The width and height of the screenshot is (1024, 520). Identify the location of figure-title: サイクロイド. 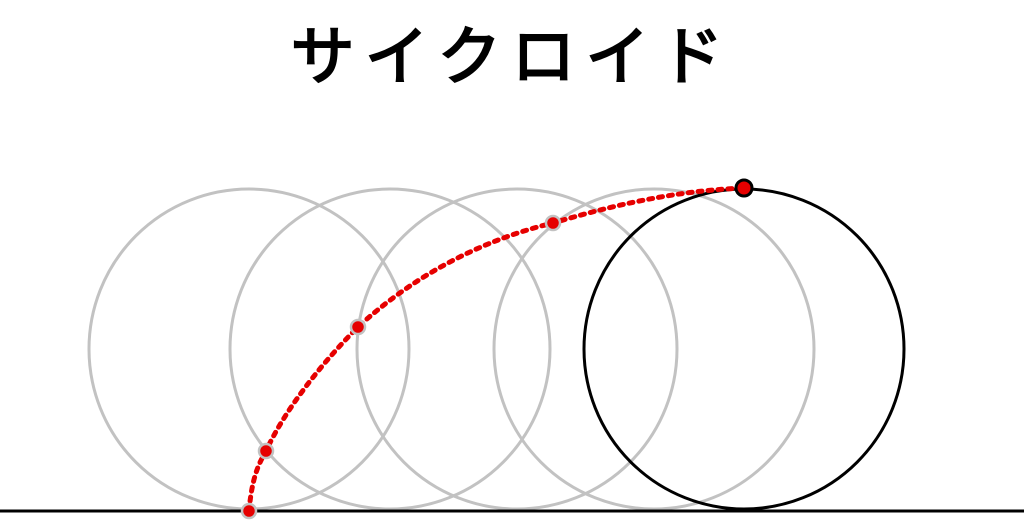
(512, 58).